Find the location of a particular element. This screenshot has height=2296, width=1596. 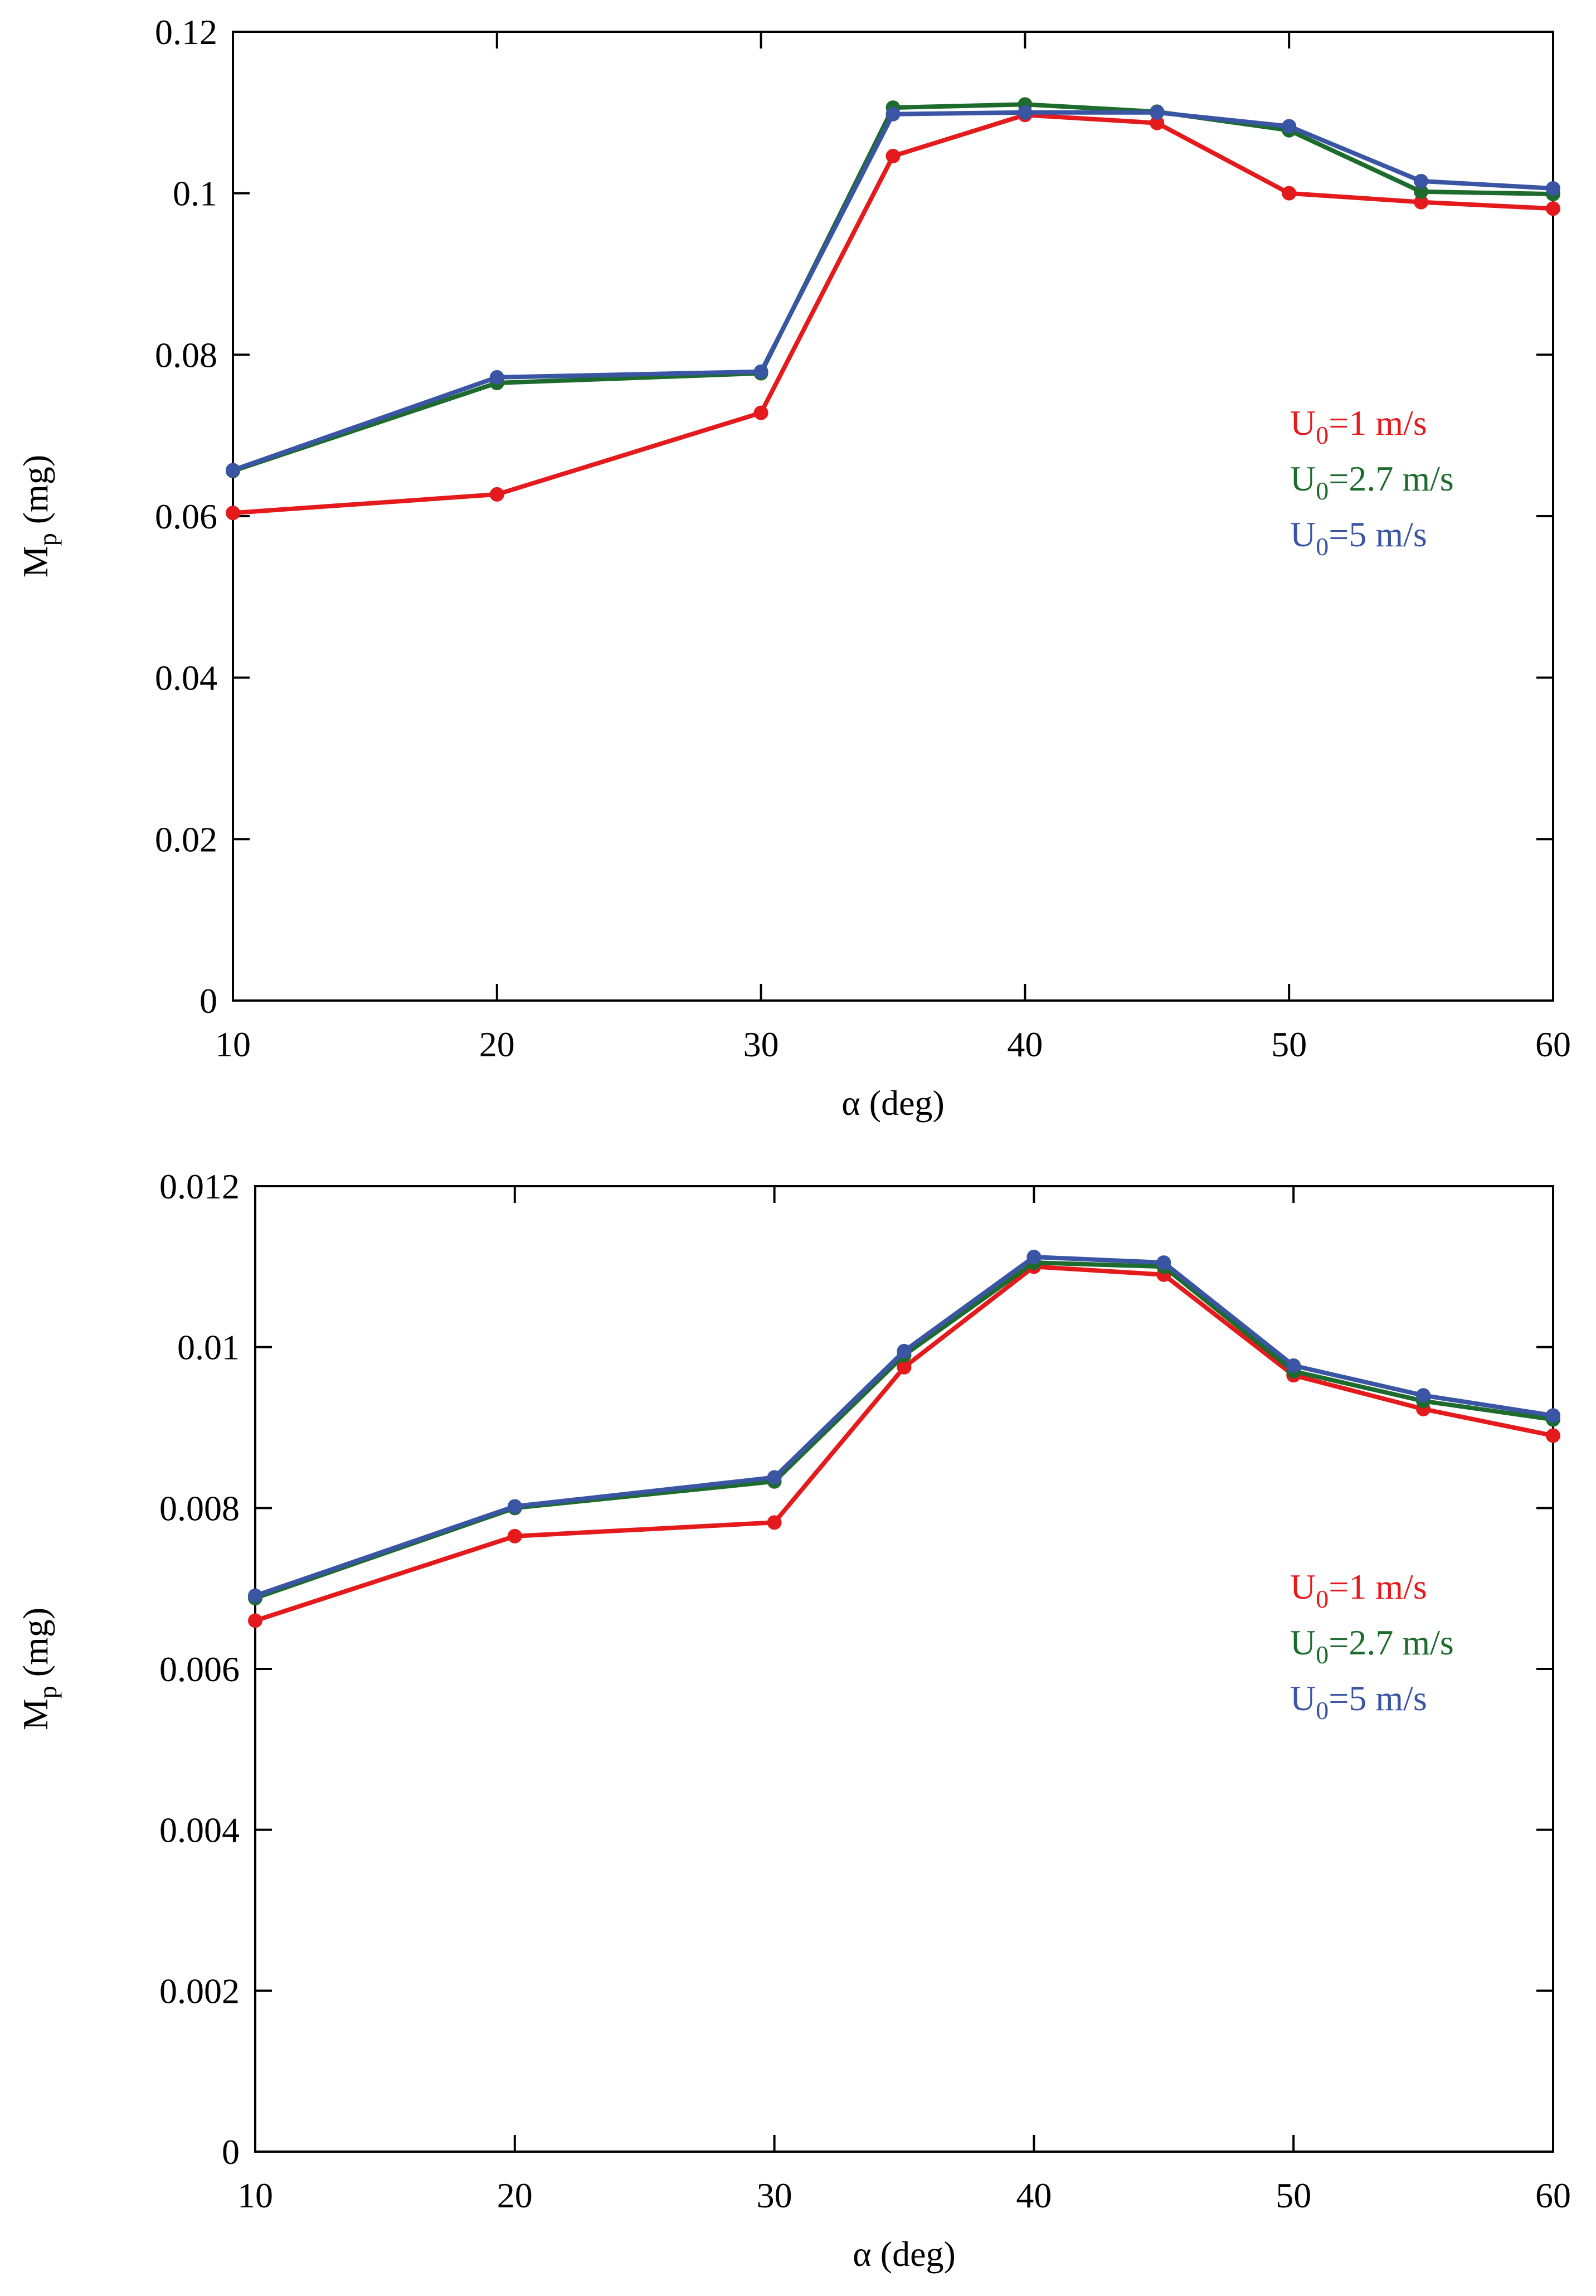

y-tick-label: 0.04 is located at coordinates (186, 678).